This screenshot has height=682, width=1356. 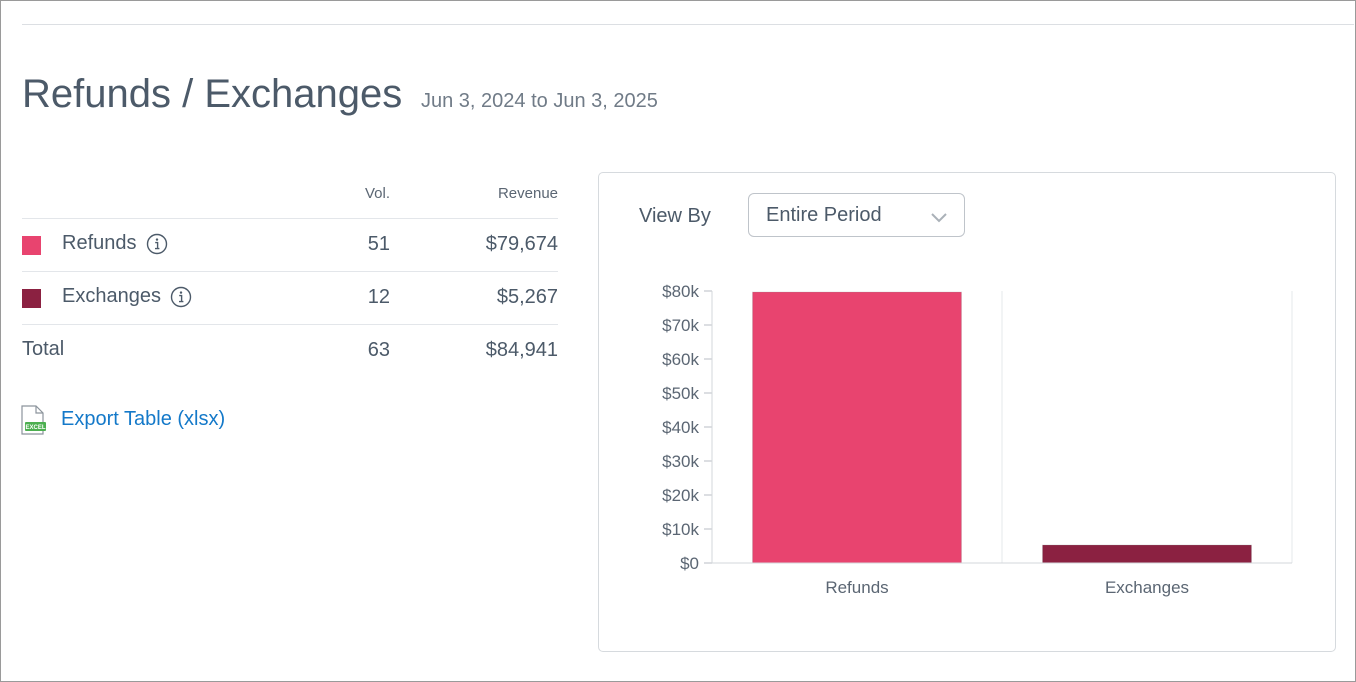 What do you see at coordinates (378, 244) in the screenshot?
I see `refunds-volume: 51` at bounding box center [378, 244].